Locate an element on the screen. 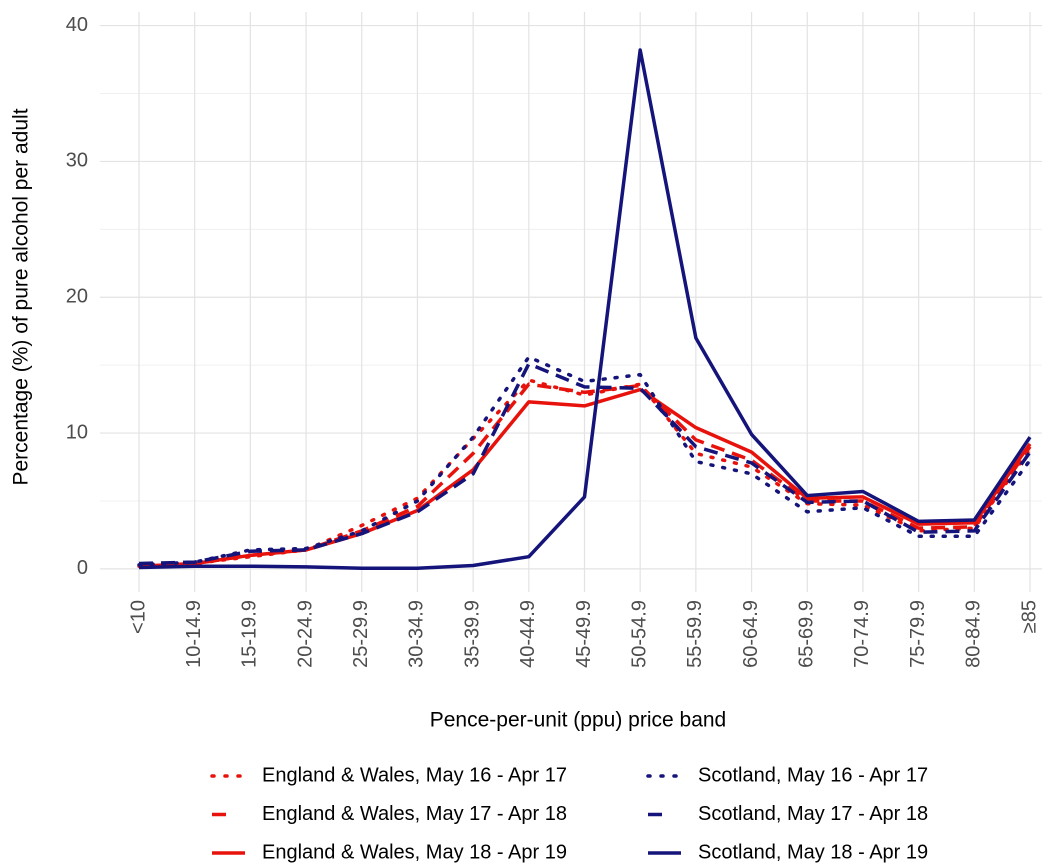  x-tick-label: 10-14.9 is located at coordinates (194, 634).